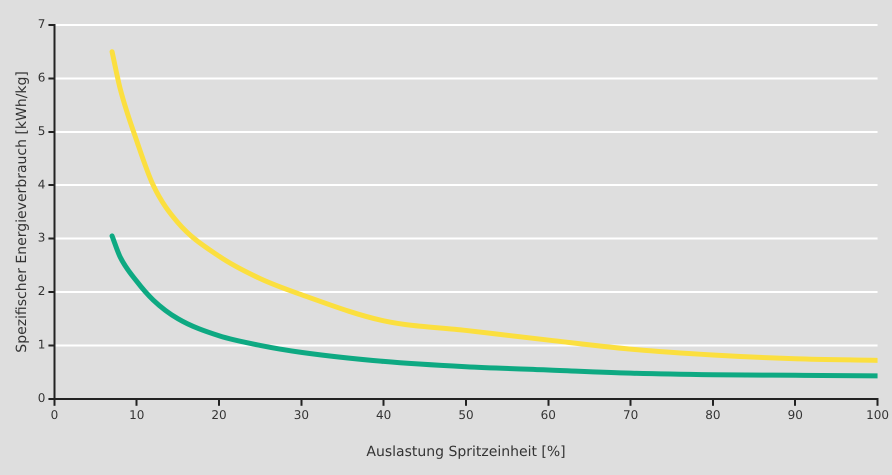 The height and width of the screenshot is (475, 892). I want to click on y-tick-label: 4, so click(42, 184).